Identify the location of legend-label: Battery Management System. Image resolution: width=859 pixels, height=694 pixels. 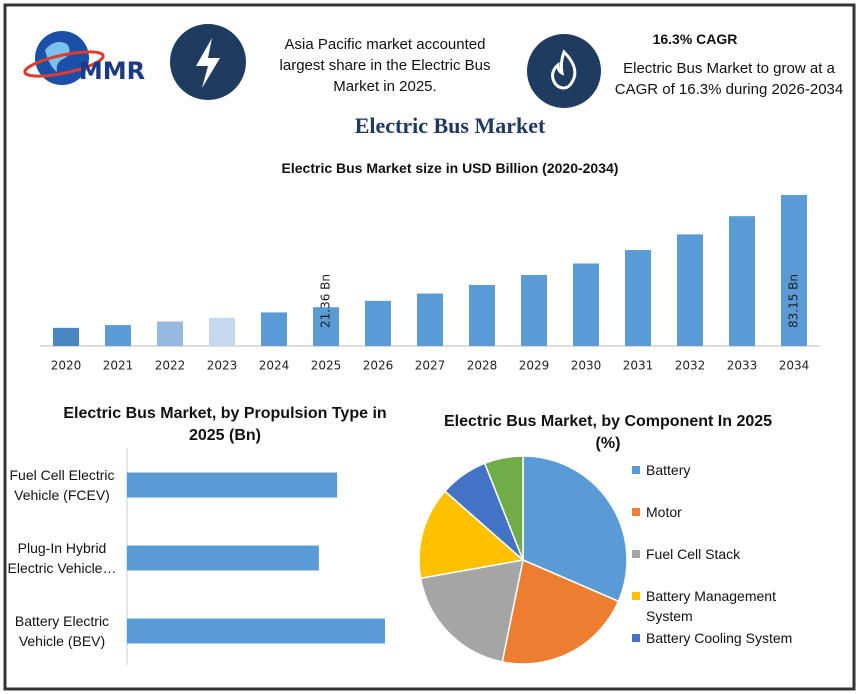
(711, 606).